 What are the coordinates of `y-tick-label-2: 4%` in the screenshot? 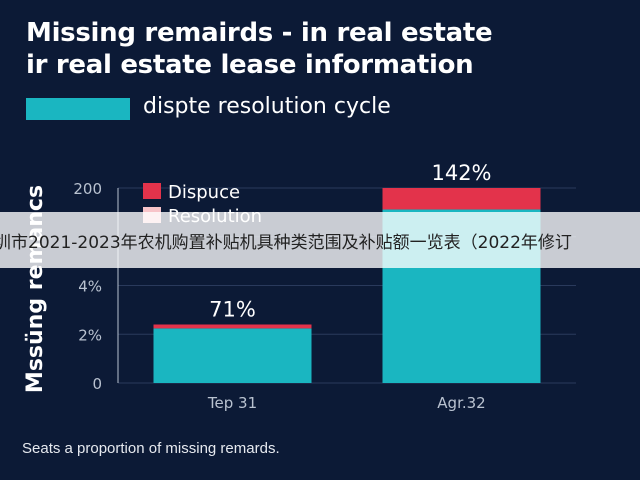 It's located at (90, 287).